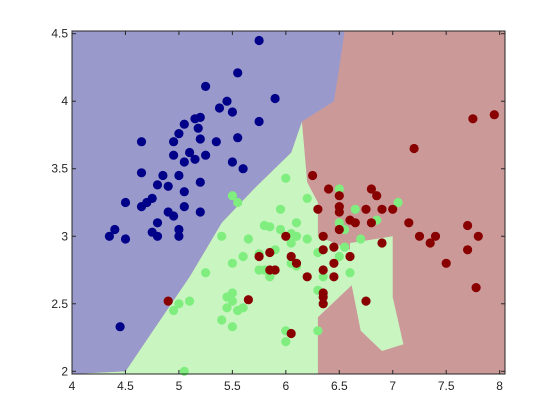 This screenshot has width=560, height=420. What do you see at coordinates (64, 371) in the screenshot?
I see `y-tick-label: 2` at bounding box center [64, 371].